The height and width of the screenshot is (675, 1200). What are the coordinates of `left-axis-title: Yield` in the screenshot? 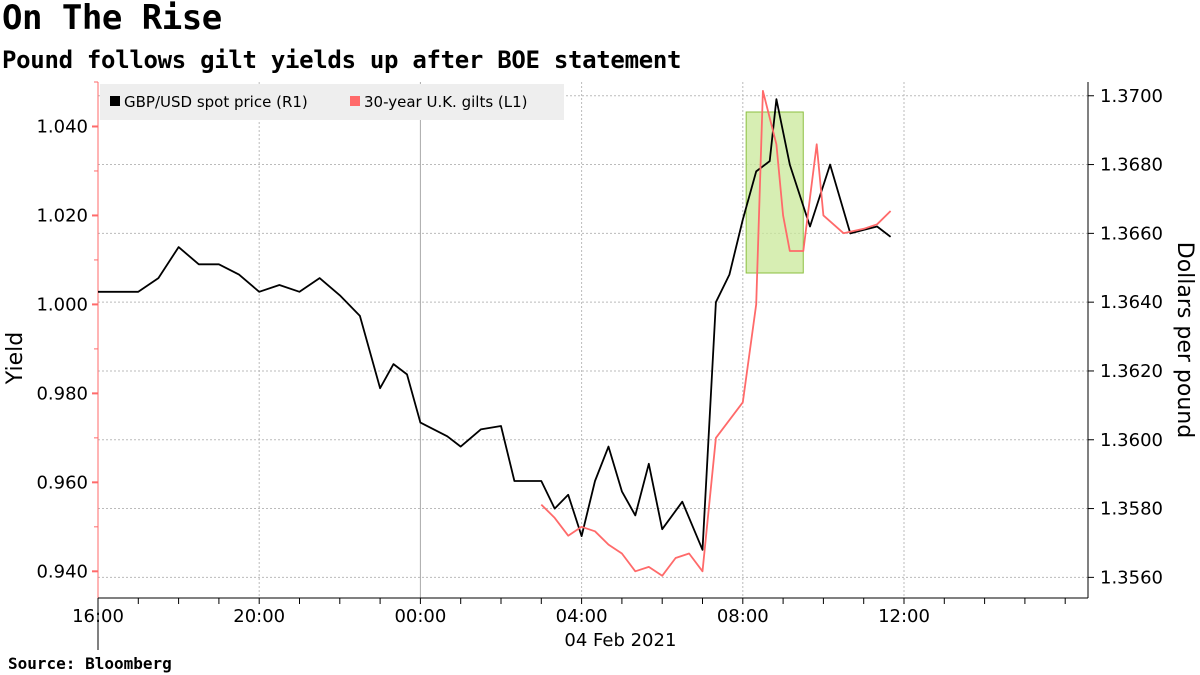 It's located at (15, 358).